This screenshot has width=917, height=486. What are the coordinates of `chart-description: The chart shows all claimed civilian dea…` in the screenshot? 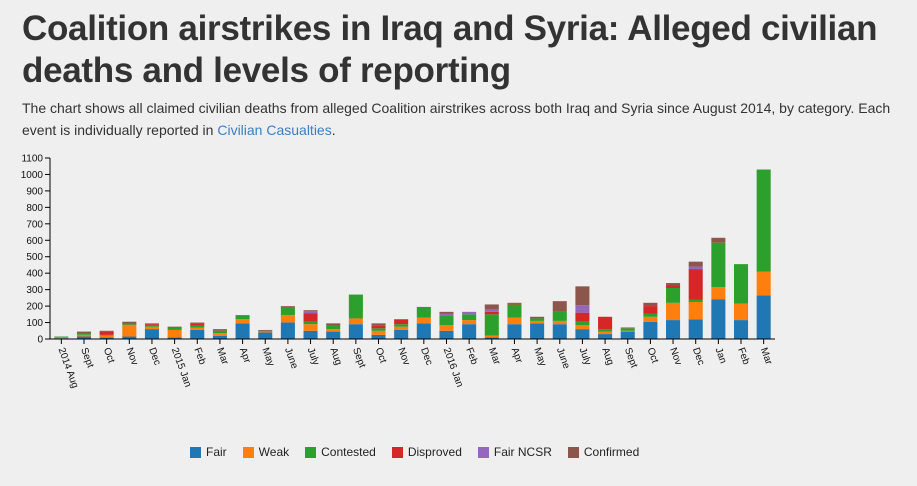 It's located at (462, 119).